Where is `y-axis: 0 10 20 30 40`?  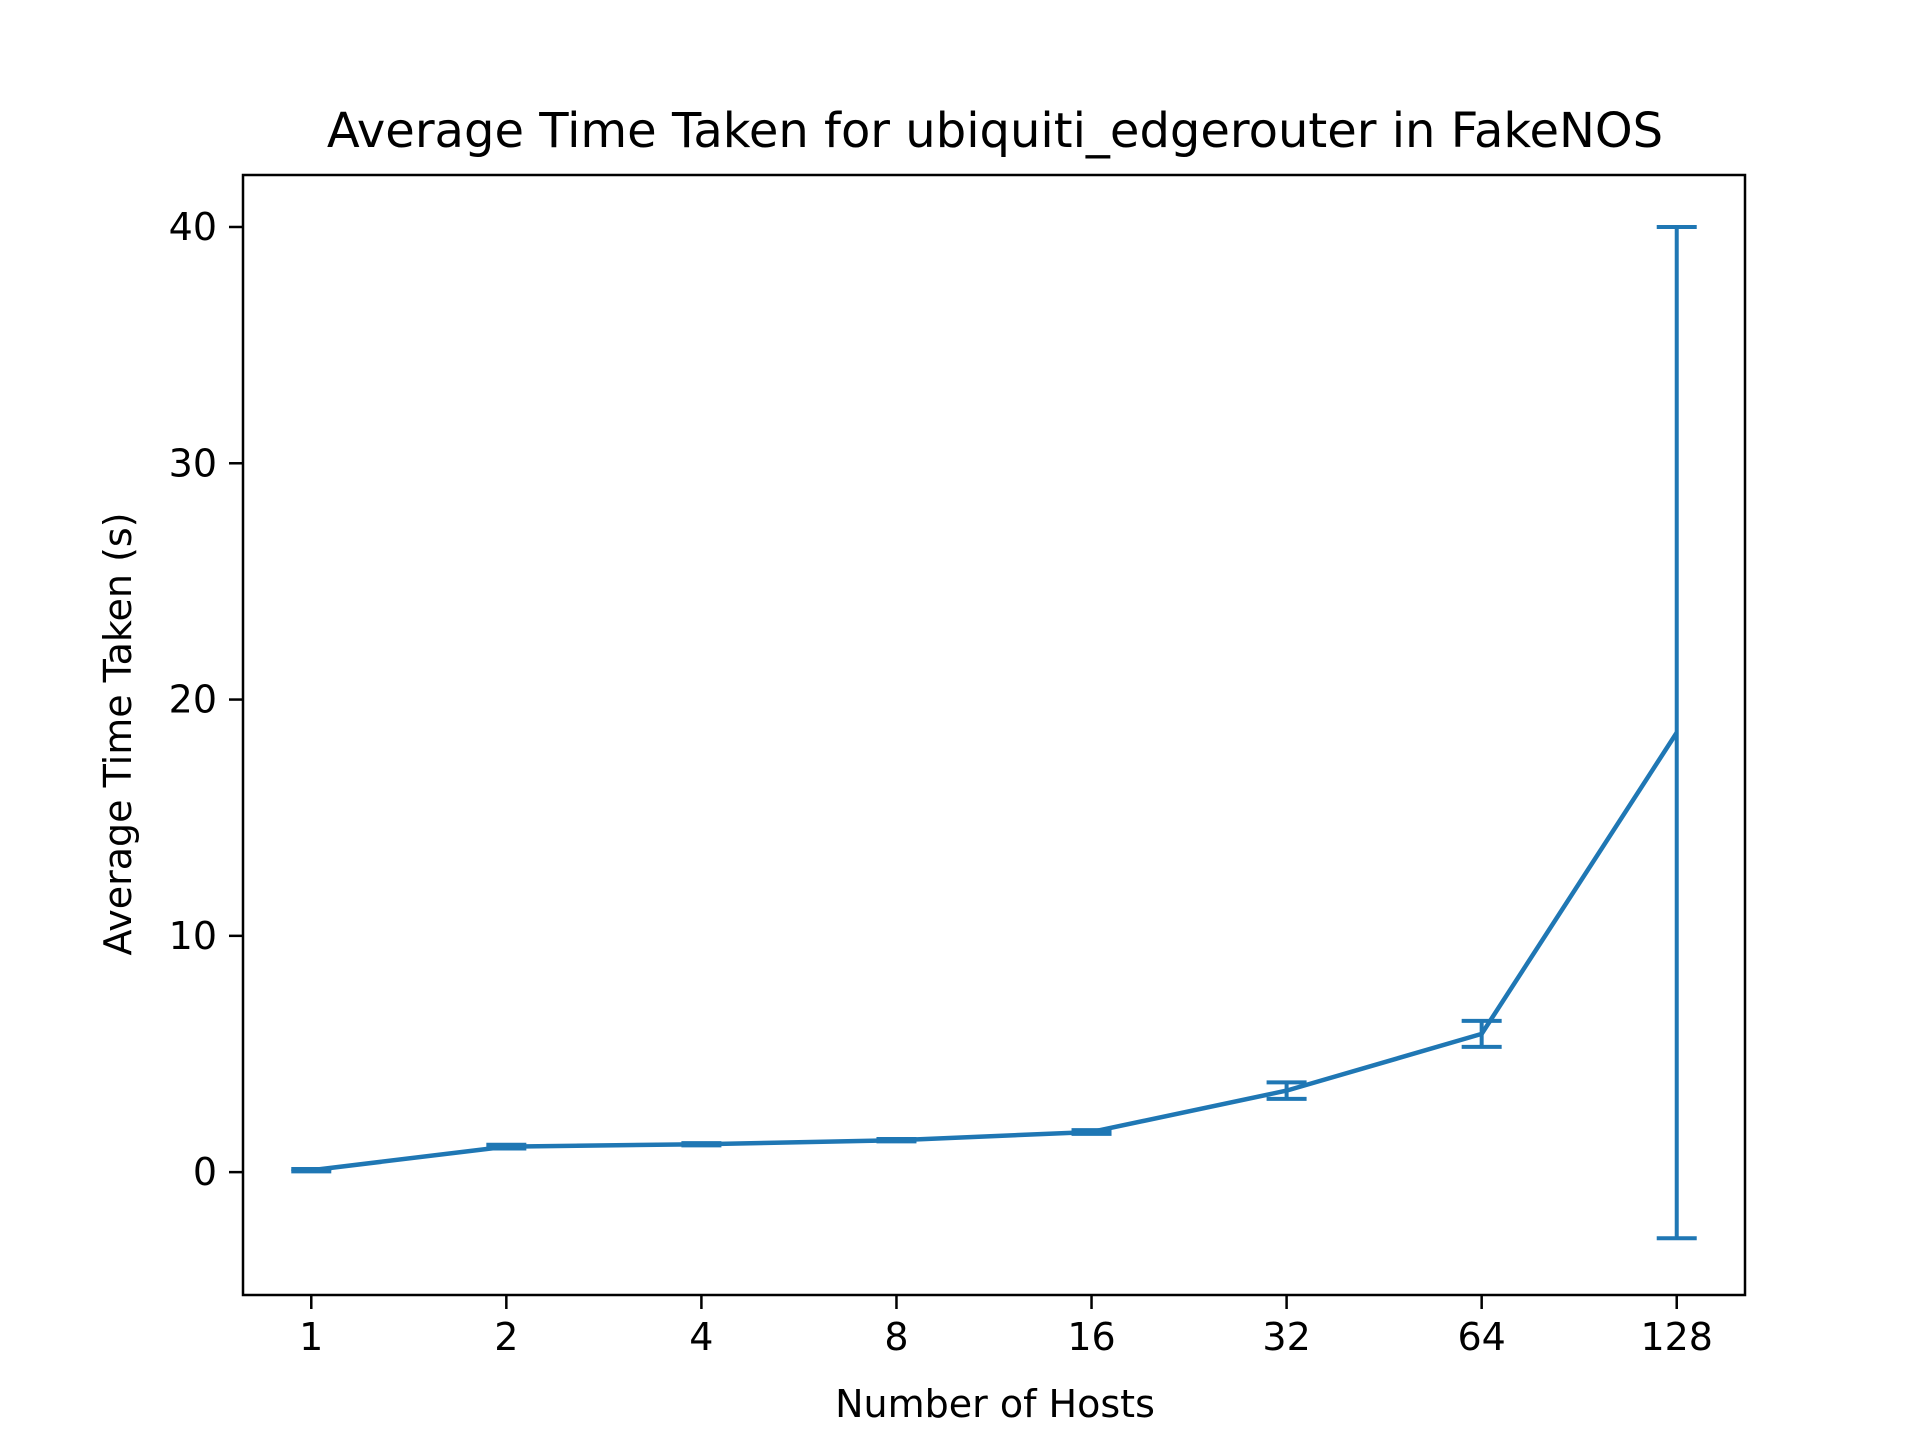
y-axis: 0 10 20 30 40 is located at coordinates (206, 699).